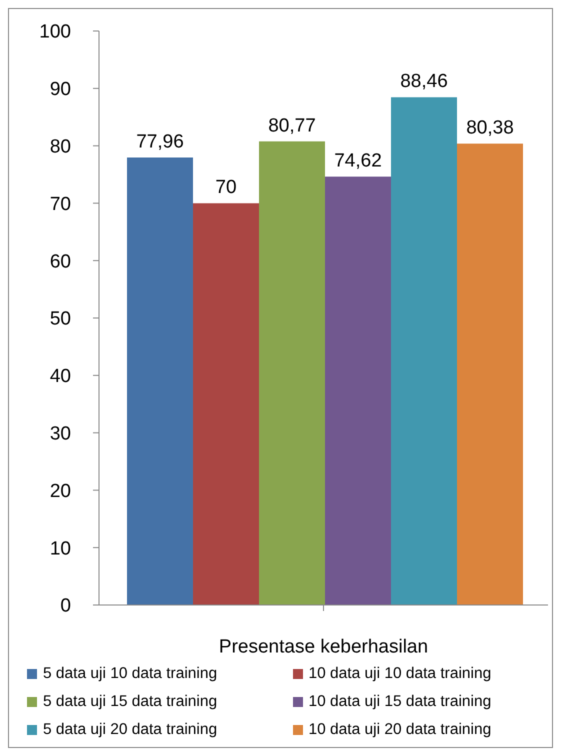  What do you see at coordinates (130, 730) in the screenshot?
I see `legend-label: 5 data uji 20 data training` at bounding box center [130, 730].